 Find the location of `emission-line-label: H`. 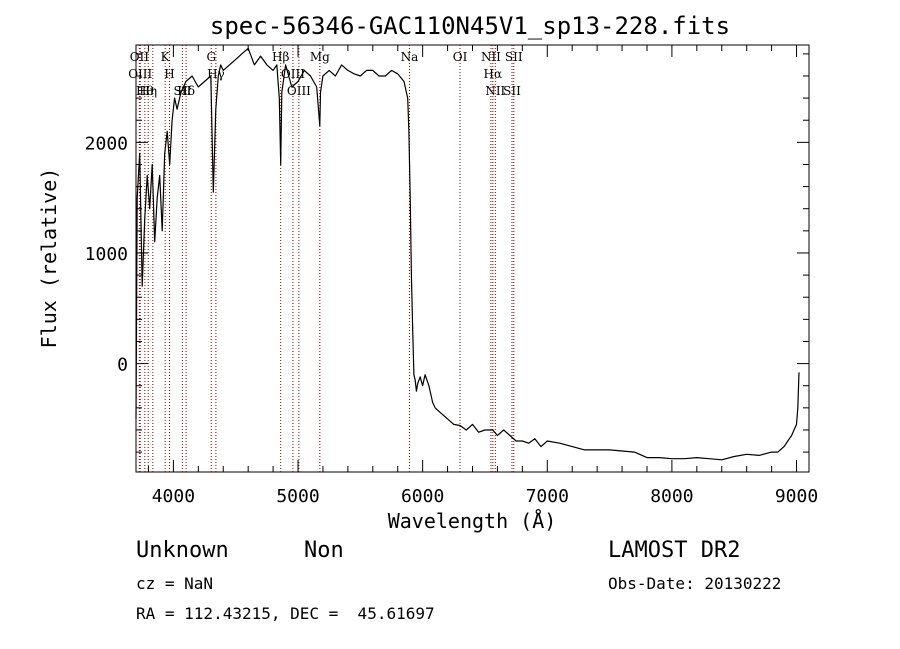

emission-line-label: H is located at coordinates (169, 74).